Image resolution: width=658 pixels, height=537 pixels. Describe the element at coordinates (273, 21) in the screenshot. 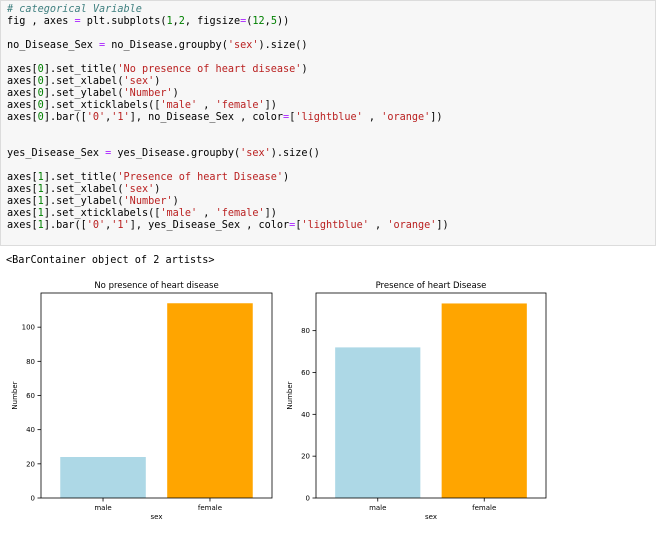

I see `code-token: 5` at that location.